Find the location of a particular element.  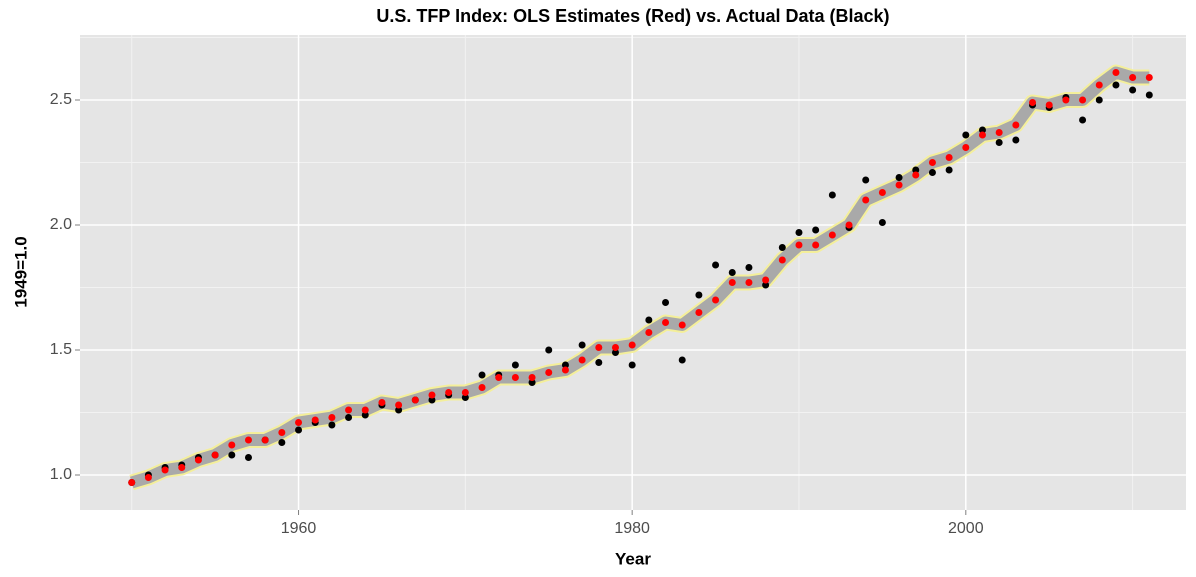

y-tick-label: 2.0 is located at coordinates (61, 224).